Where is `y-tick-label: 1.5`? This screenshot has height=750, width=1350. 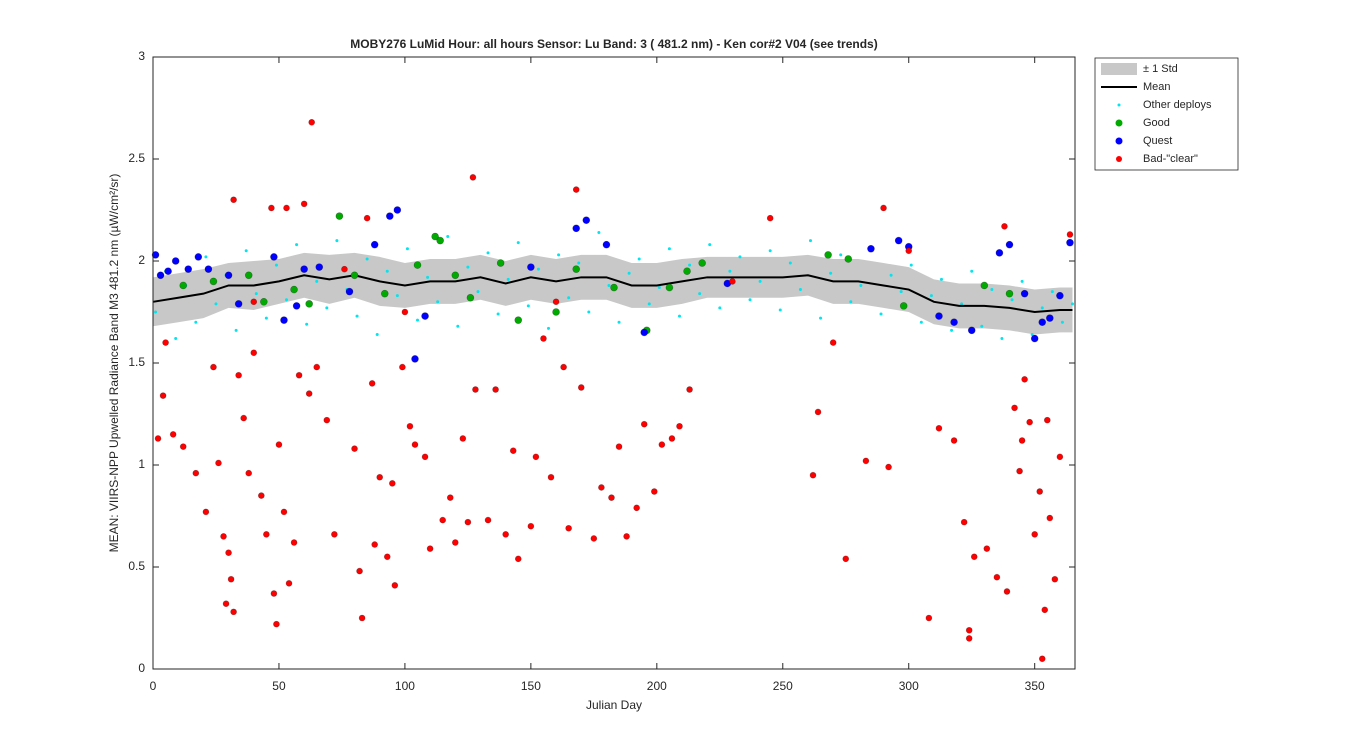
y-tick-label: 1.5 is located at coordinates (136, 362).